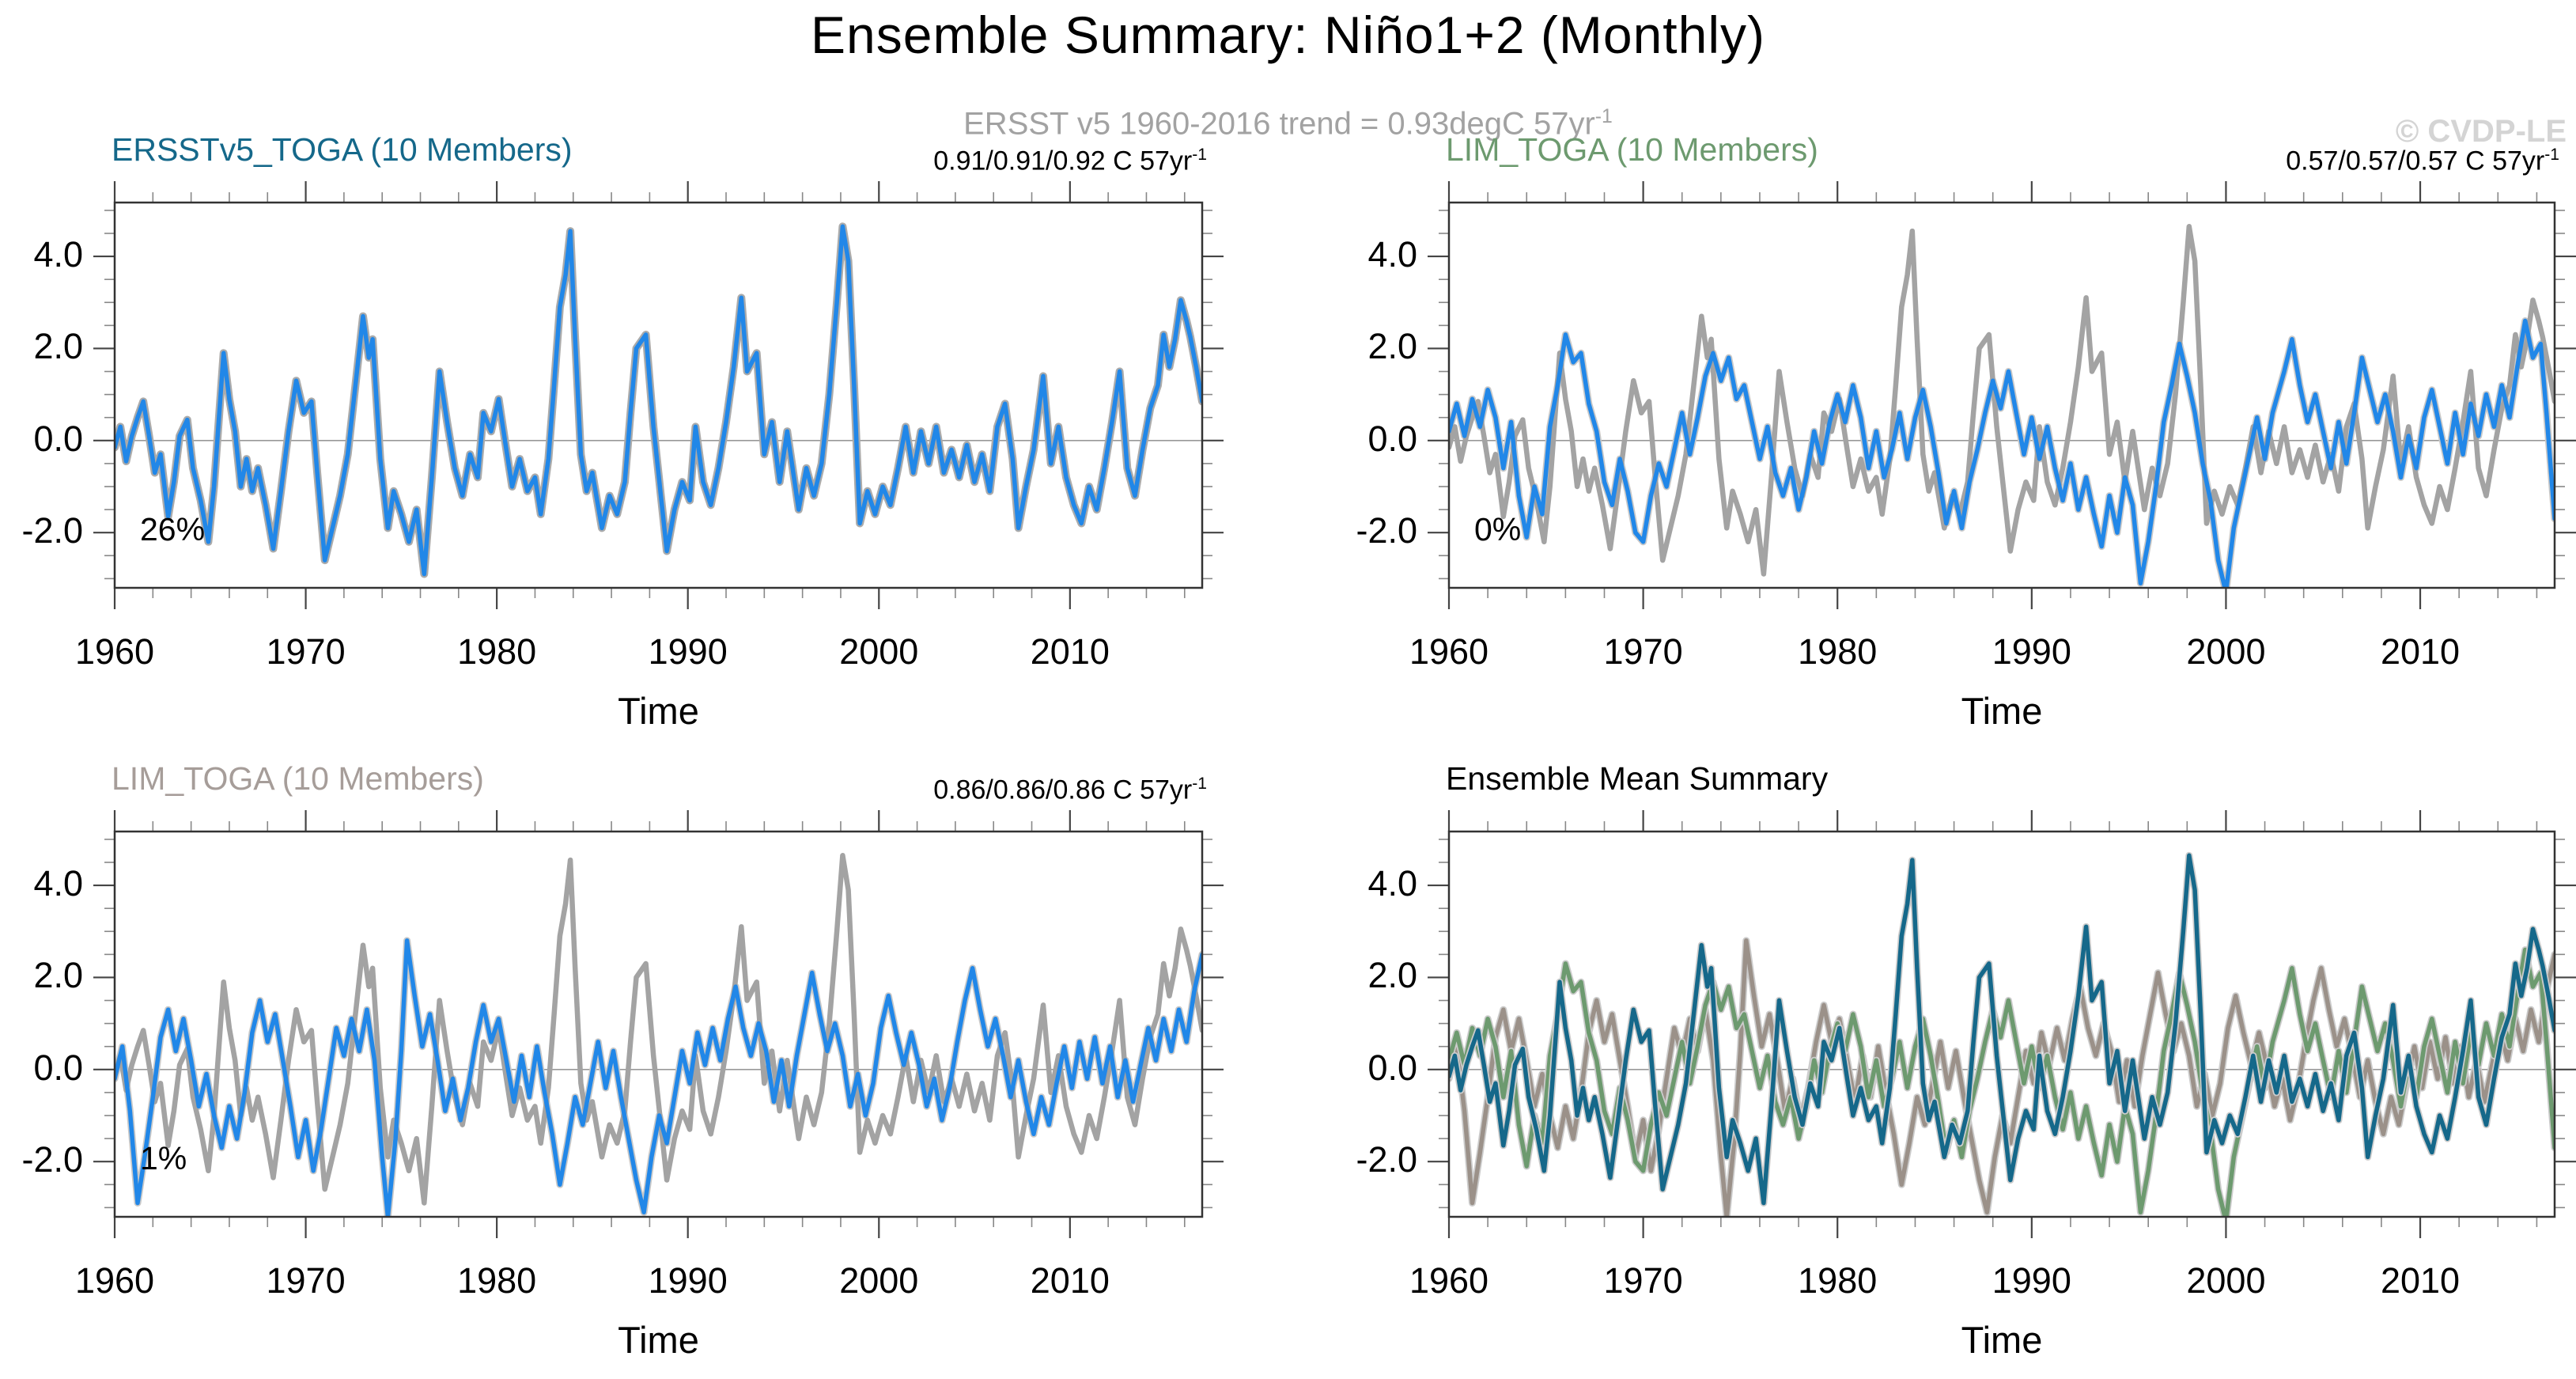  Describe the element at coordinates (2481, 131) in the screenshot. I see `cvdp-le-watermark: © CVDP-LE` at that location.